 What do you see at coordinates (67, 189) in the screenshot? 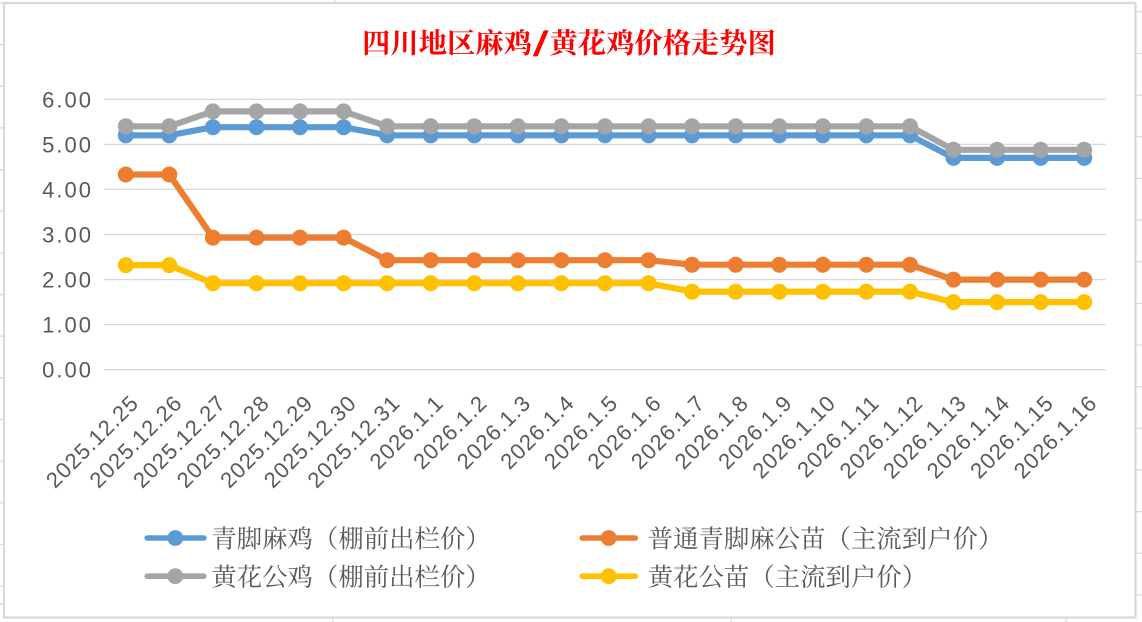
I see `svg-text: 4.00` at bounding box center [67, 189].